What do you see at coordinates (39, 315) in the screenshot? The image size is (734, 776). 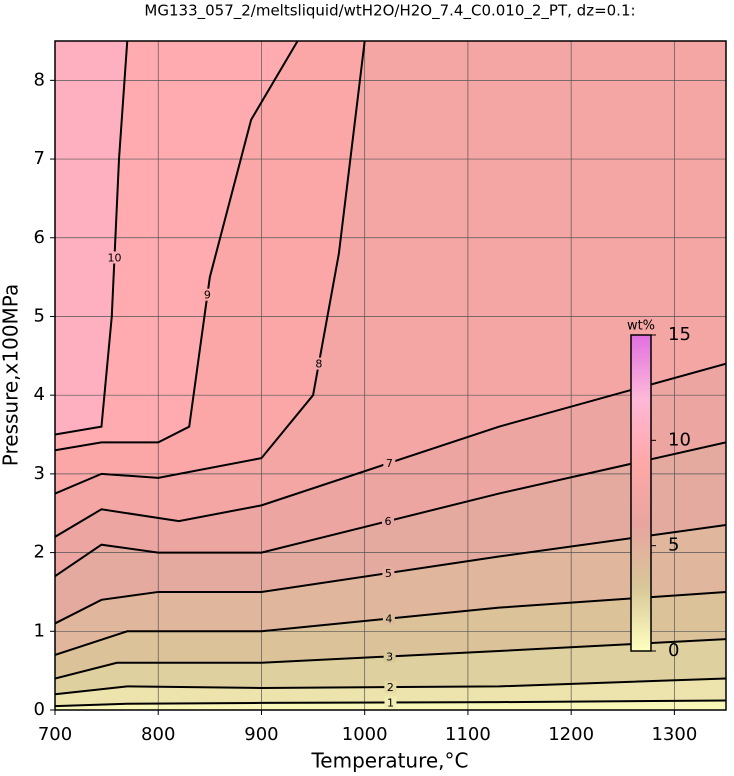 I see `y-tick-label: 5` at bounding box center [39, 315].